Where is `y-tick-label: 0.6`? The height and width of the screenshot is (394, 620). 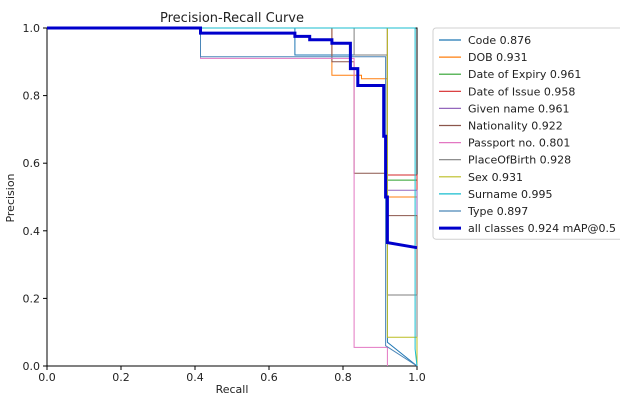 y-tick-label: 0.6 is located at coordinates (32, 163).